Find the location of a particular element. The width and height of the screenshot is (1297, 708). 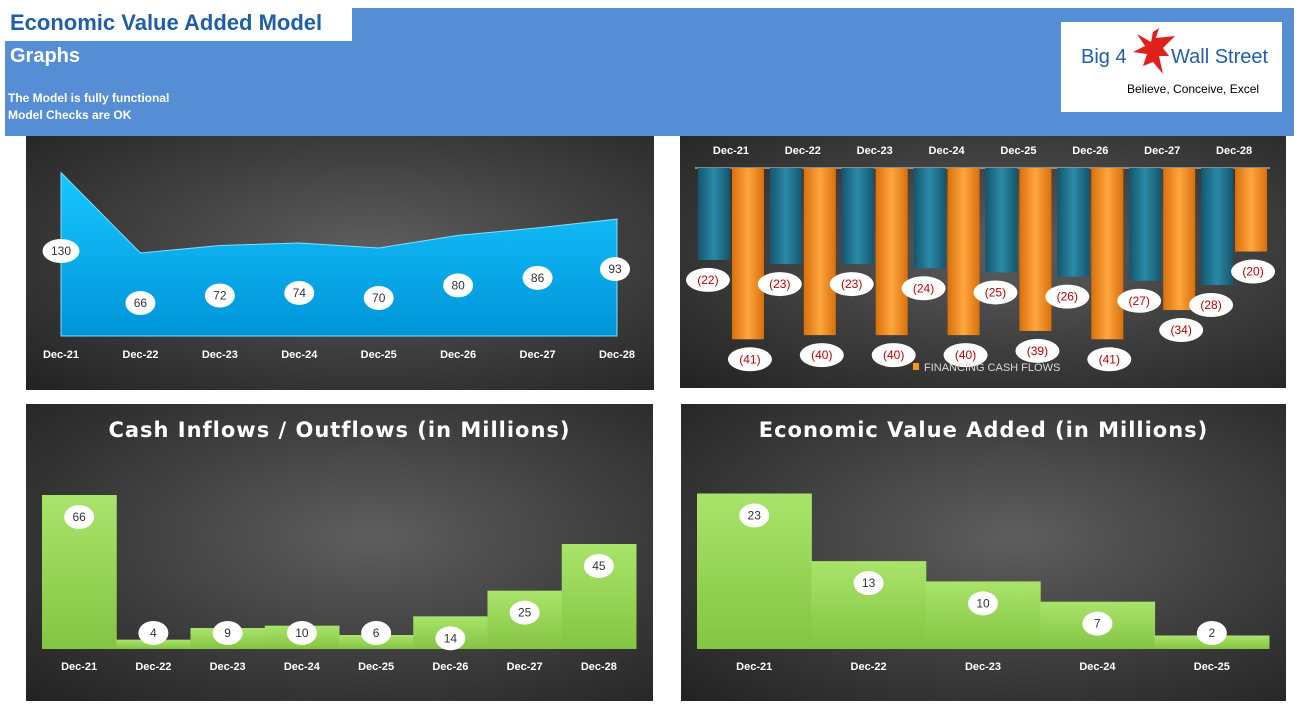

bar-label-s1-7: (20) is located at coordinates (1252, 272).